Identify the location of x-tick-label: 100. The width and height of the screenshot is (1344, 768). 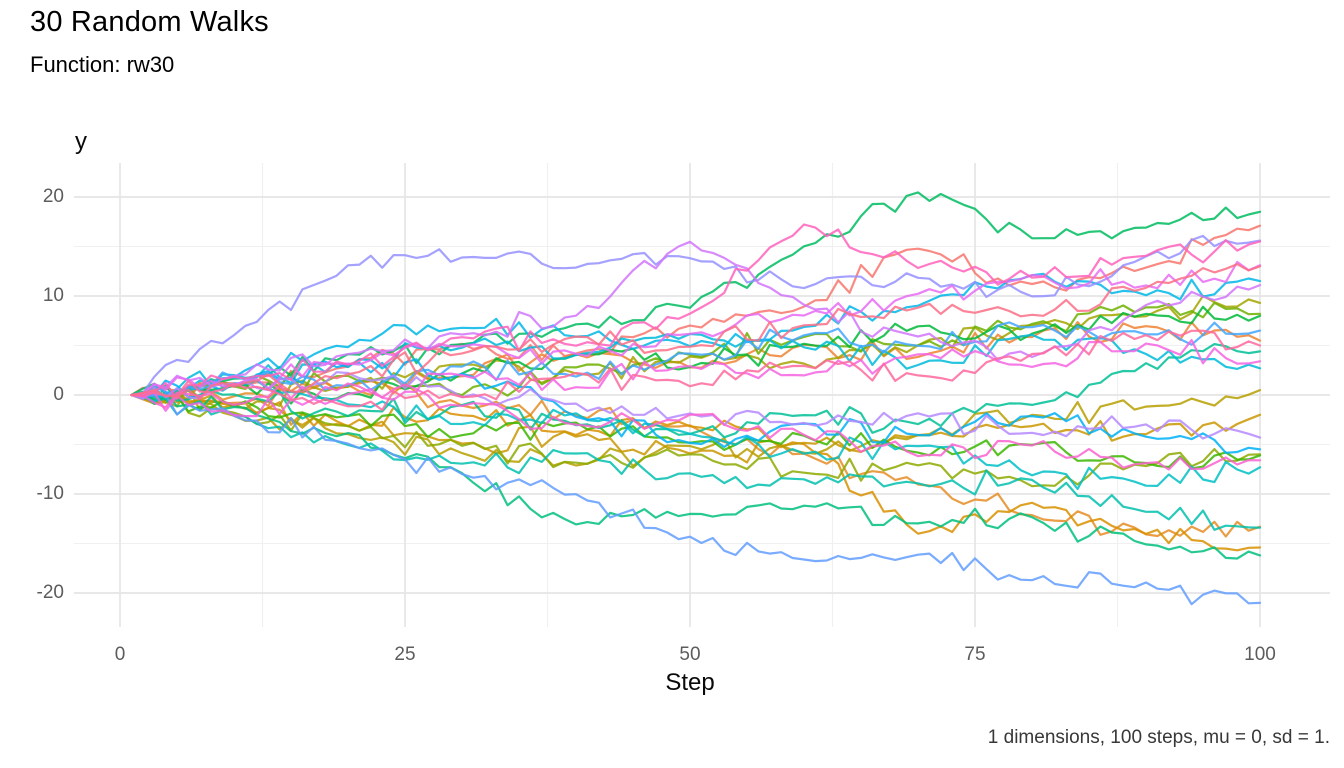
(1260, 654).